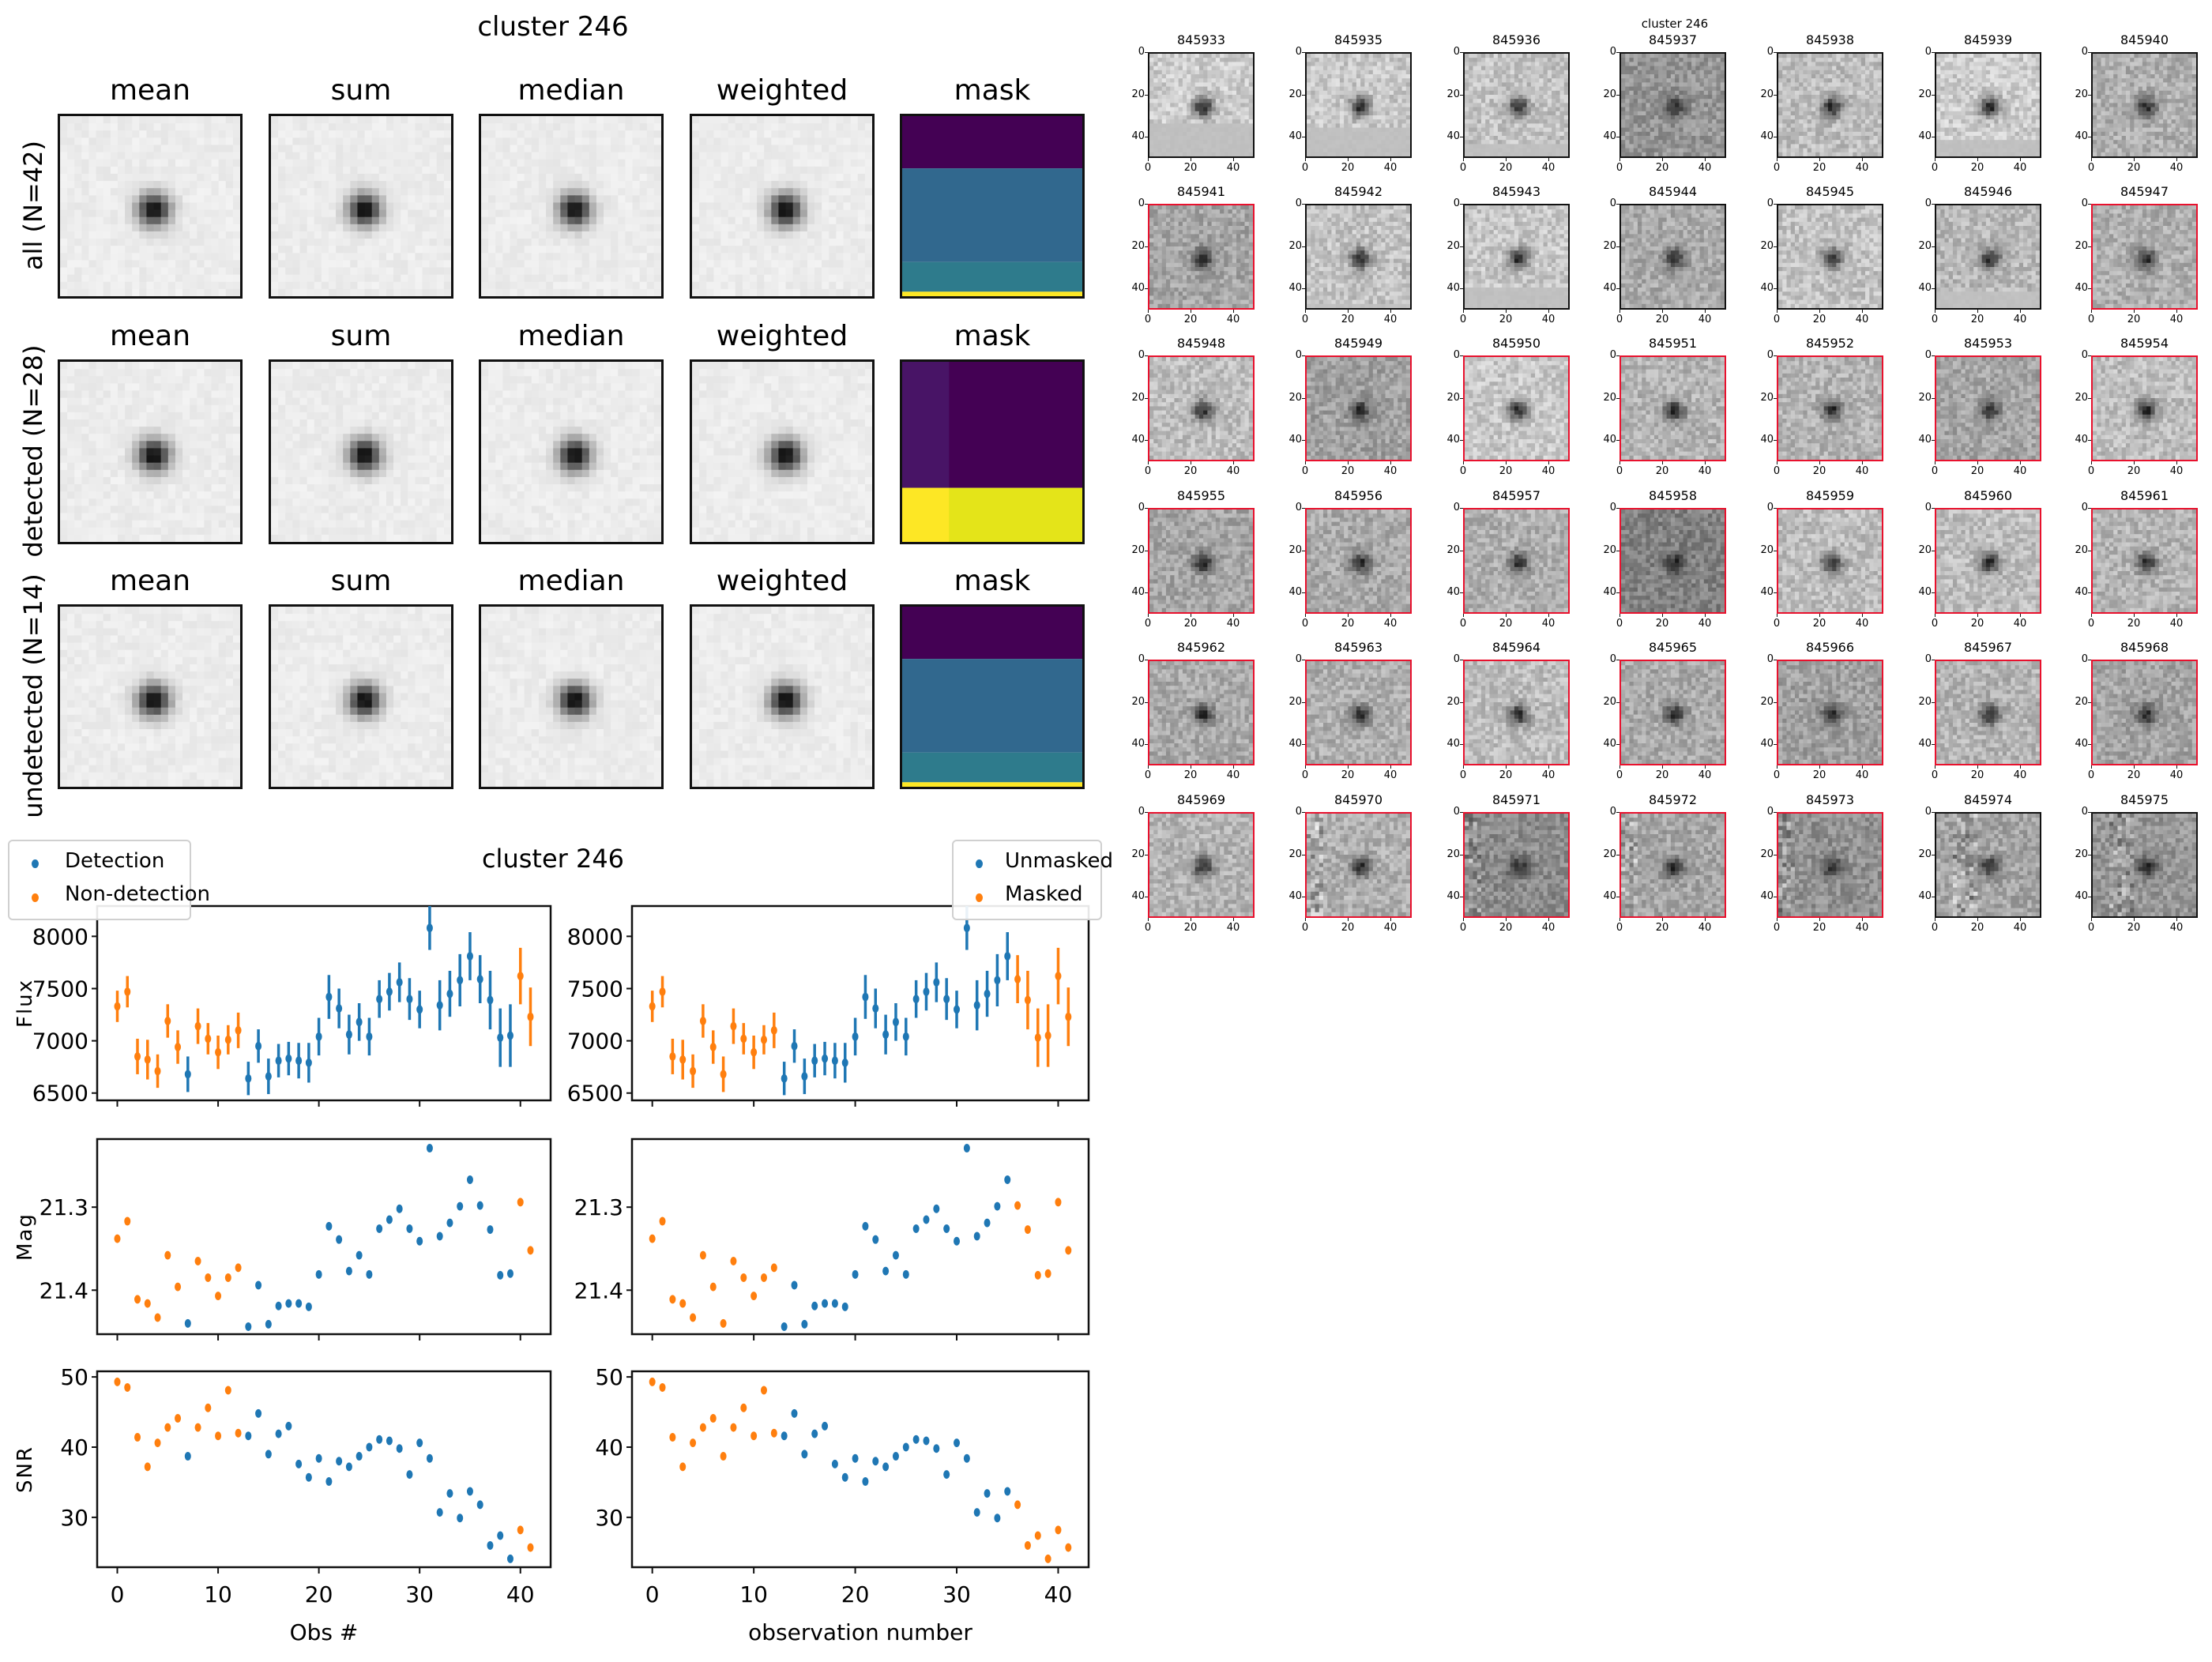  Describe the element at coordinates (956, 1594) in the screenshot. I see `xtick-label: 30` at that location.